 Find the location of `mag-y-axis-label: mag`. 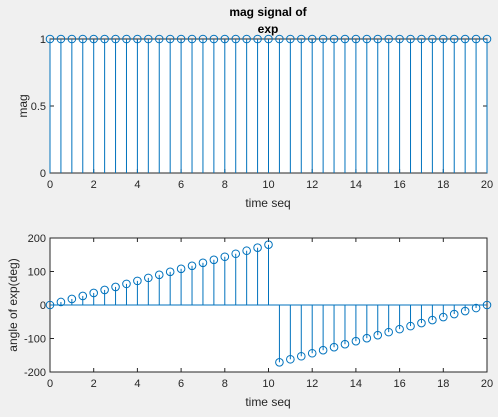

mag-y-axis-label: mag is located at coordinates (23, 105).